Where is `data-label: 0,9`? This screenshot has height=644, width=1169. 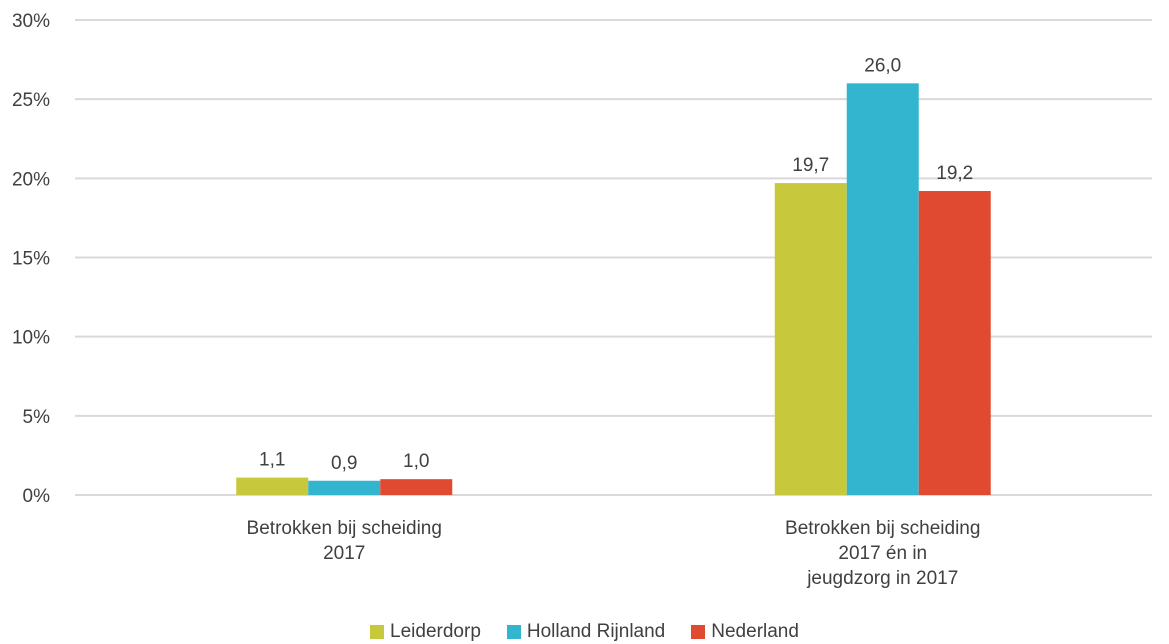
data-label: 0,9 is located at coordinates (344, 463).